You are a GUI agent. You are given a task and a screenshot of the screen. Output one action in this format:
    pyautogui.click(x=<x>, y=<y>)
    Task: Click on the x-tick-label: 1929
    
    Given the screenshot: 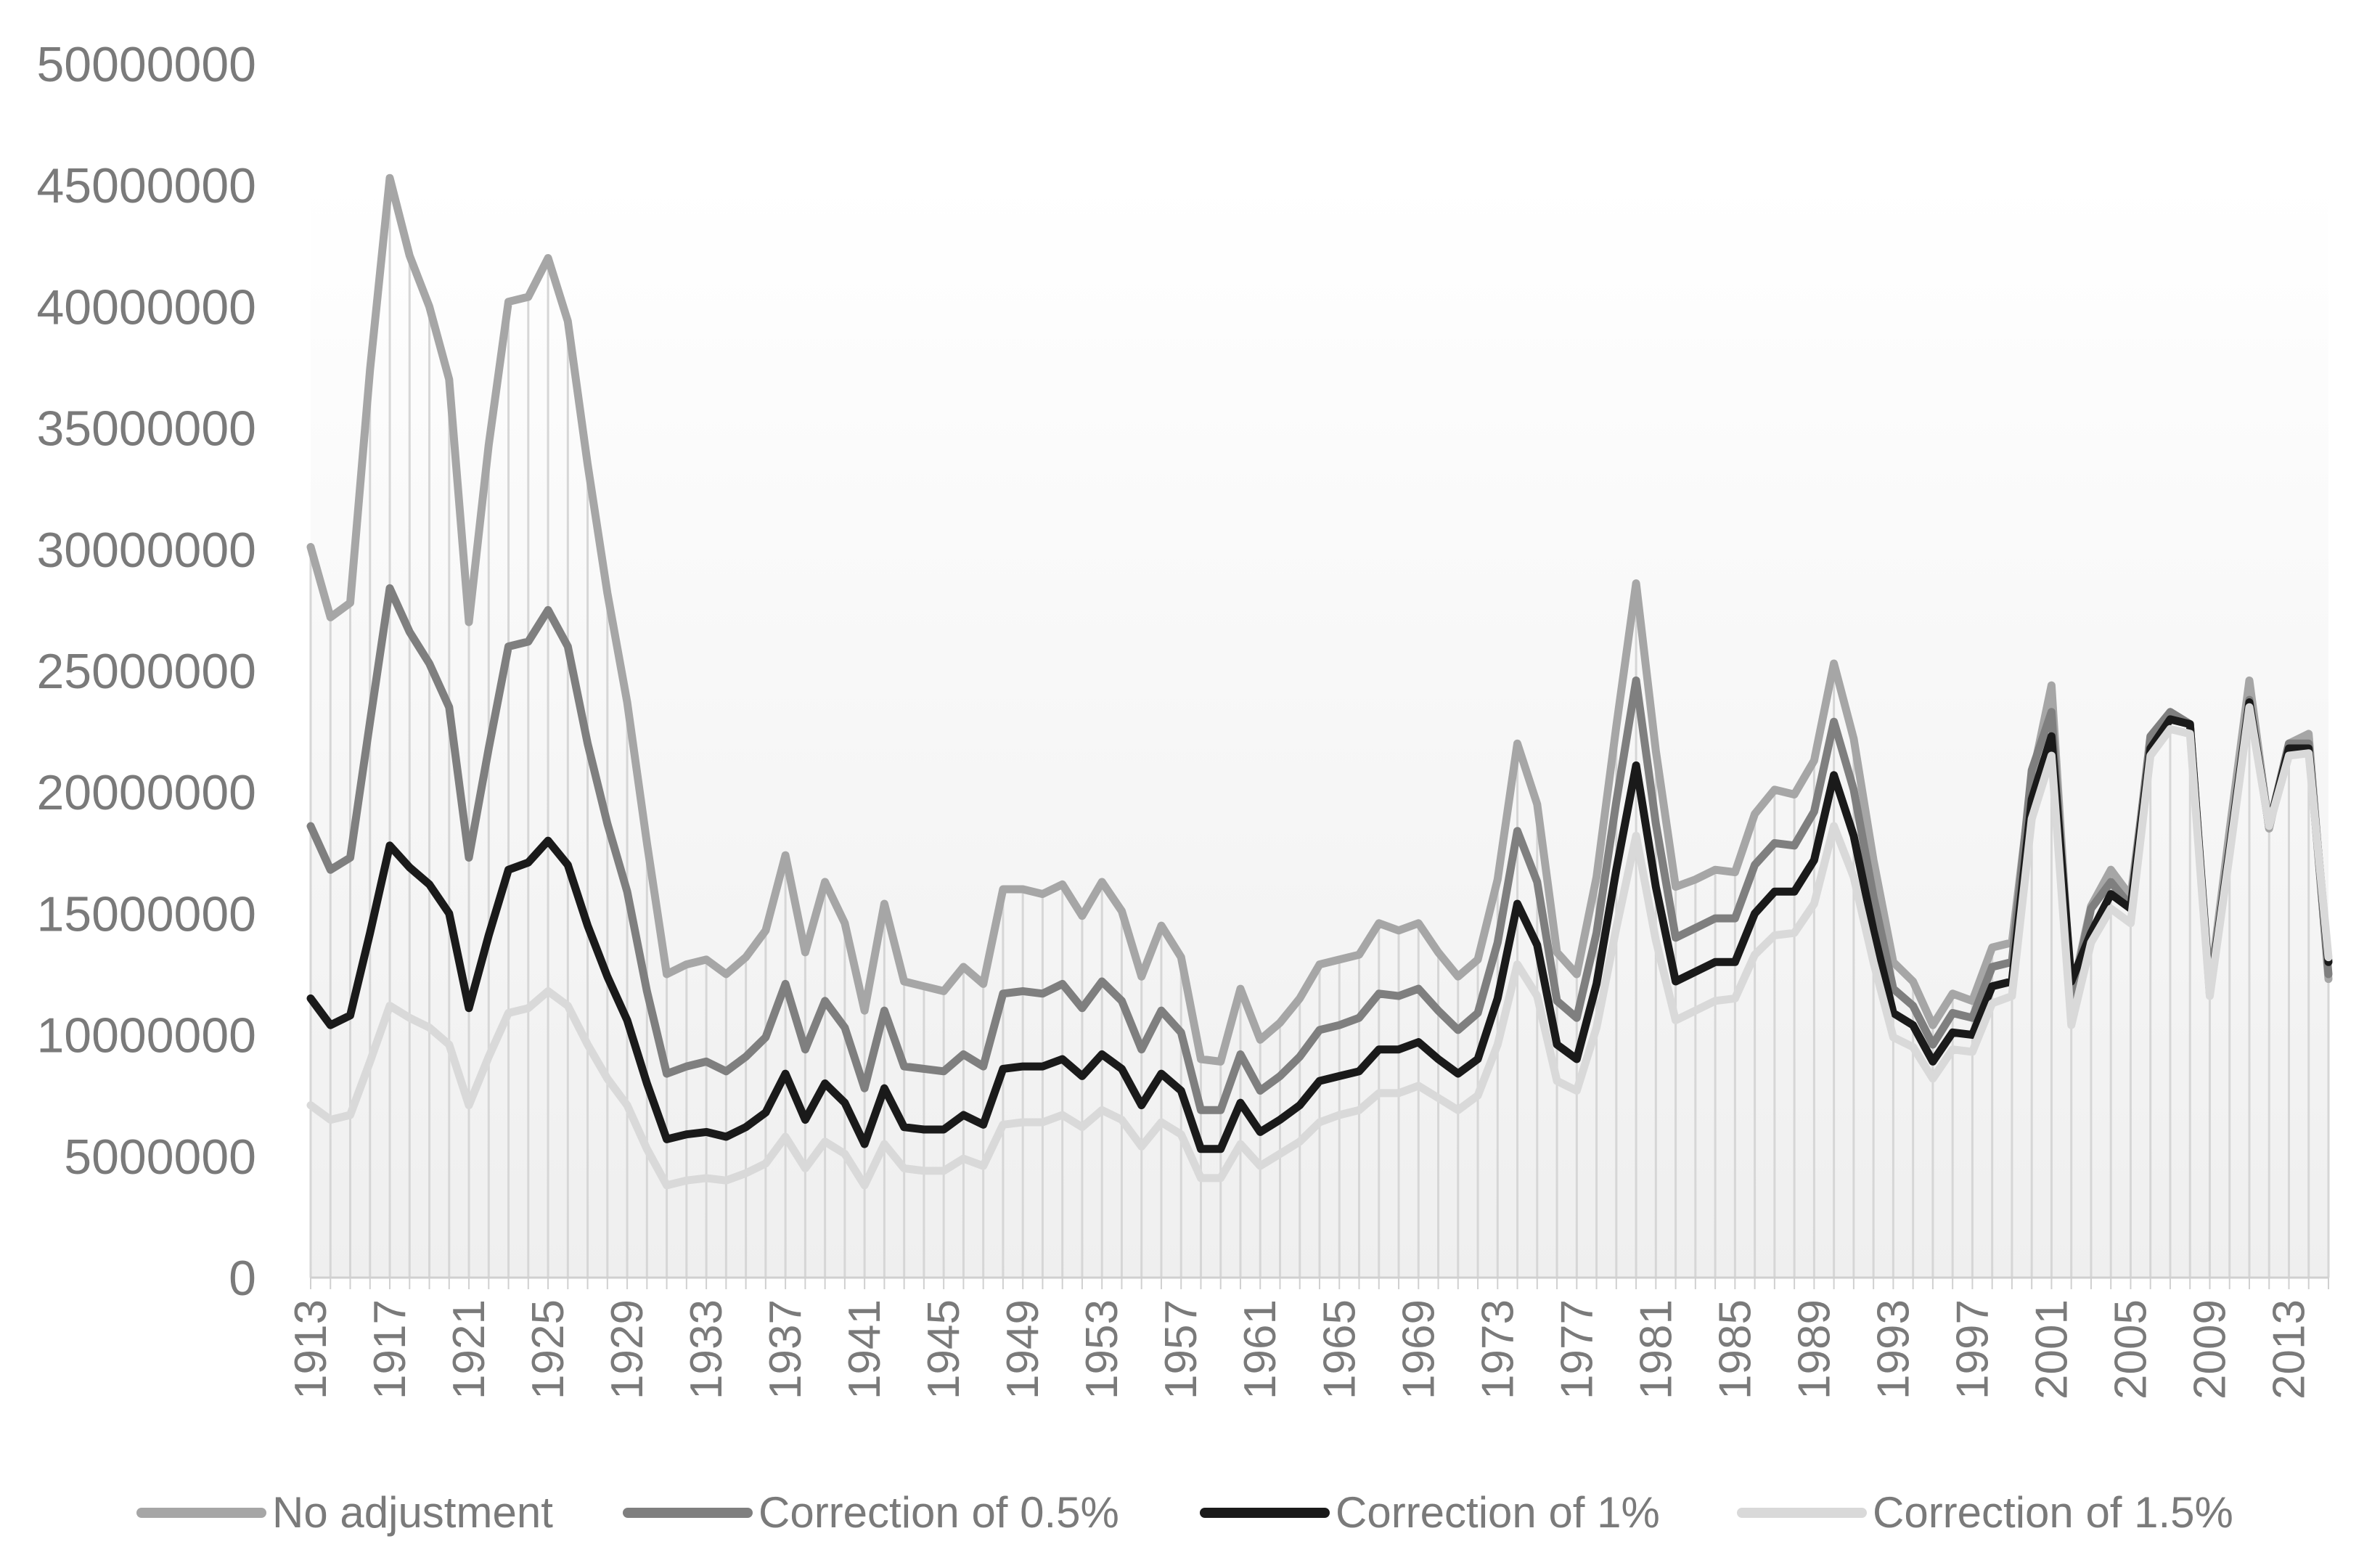 What is the action you would take?
    pyautogui.click(x=627, y=1349)
    